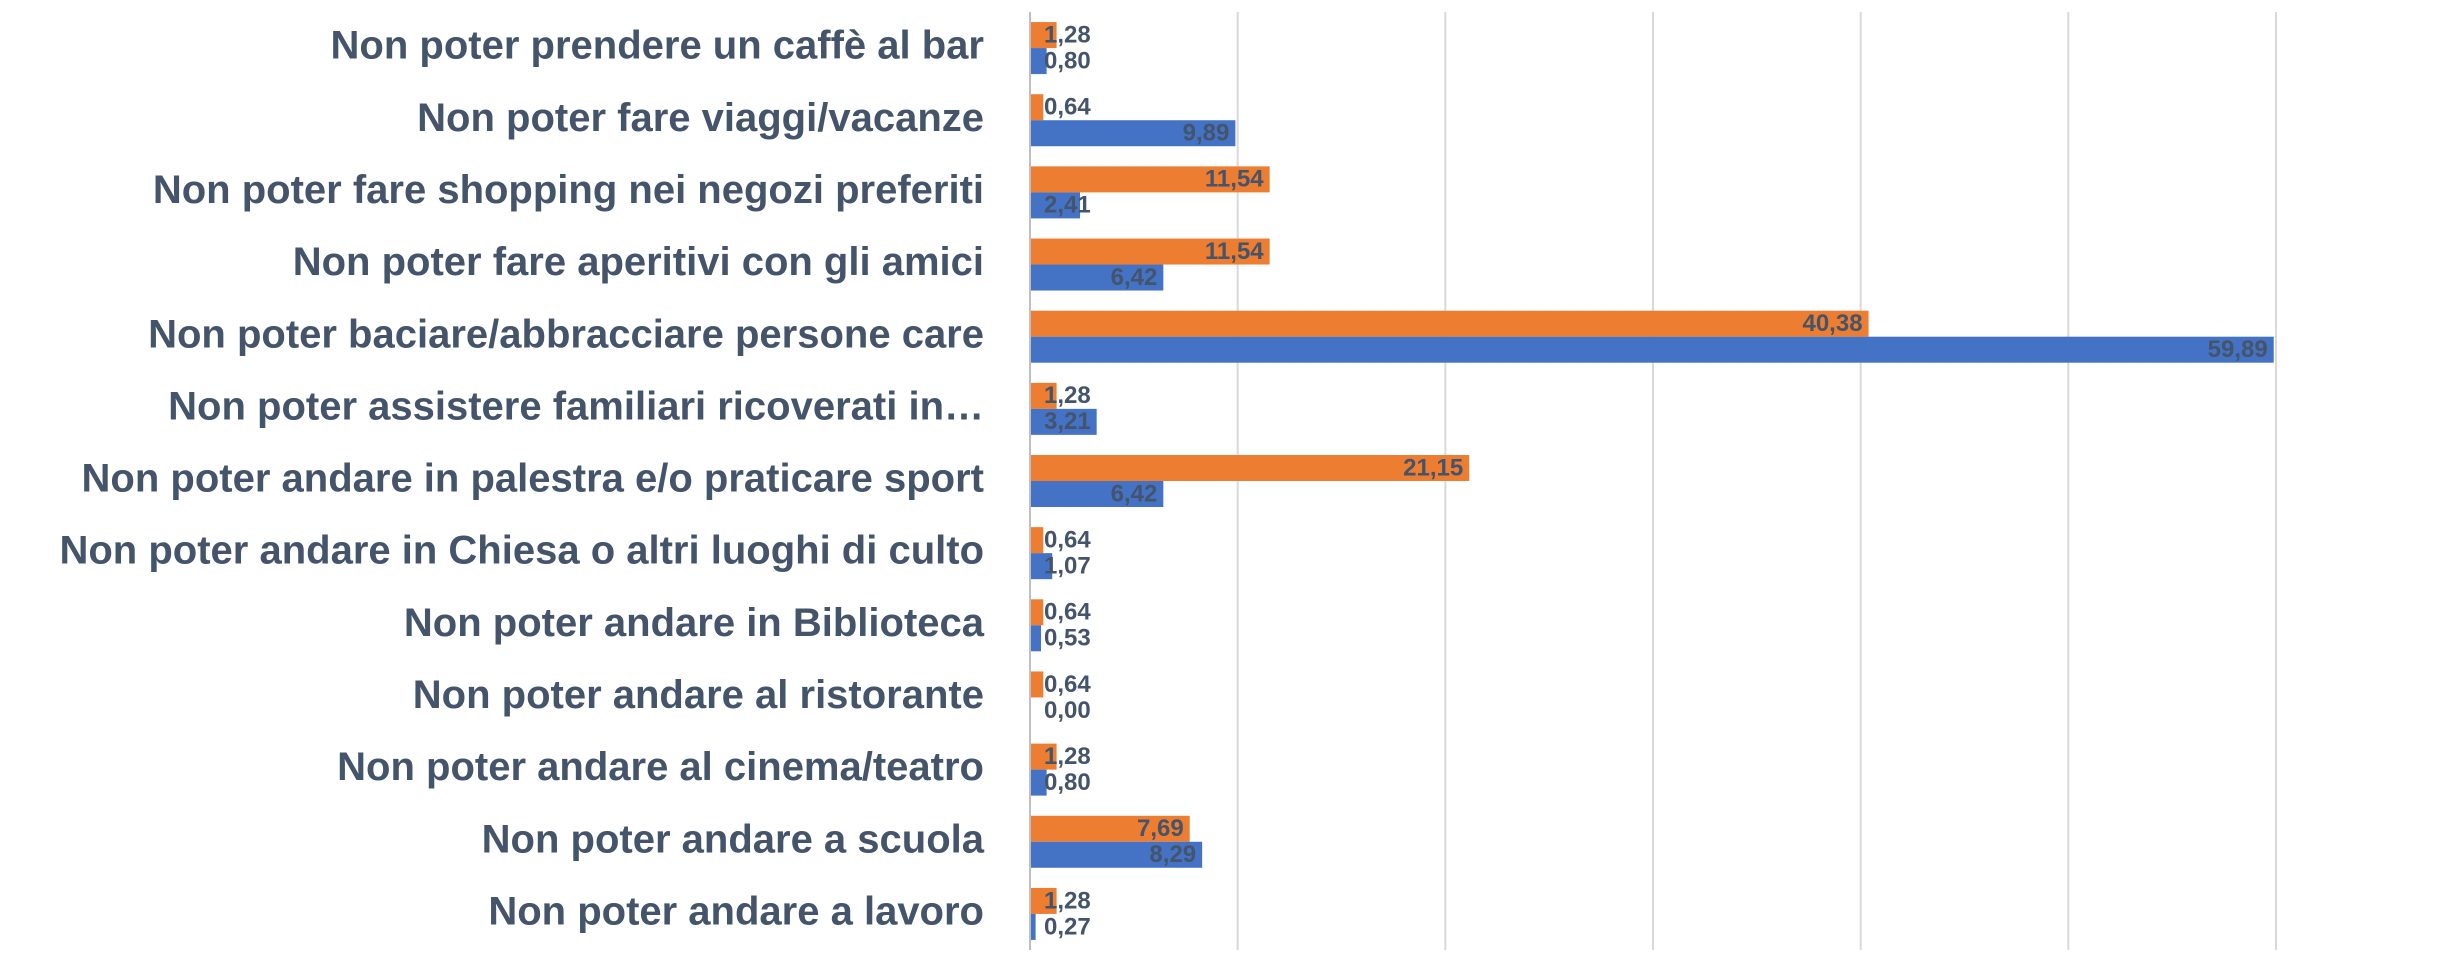  Describe the element at coordinates (1067, 565) in the screenshot. I see `data-label: 1,07` at that location.